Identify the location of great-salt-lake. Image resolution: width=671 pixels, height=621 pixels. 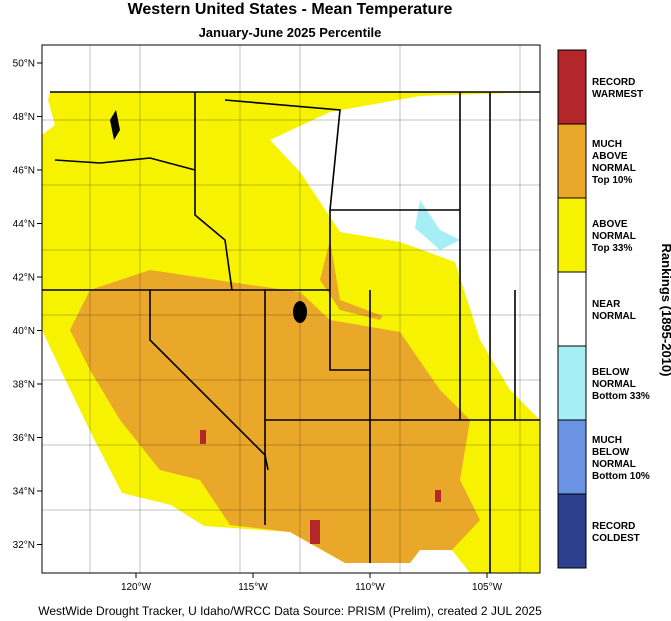
(300, 312).